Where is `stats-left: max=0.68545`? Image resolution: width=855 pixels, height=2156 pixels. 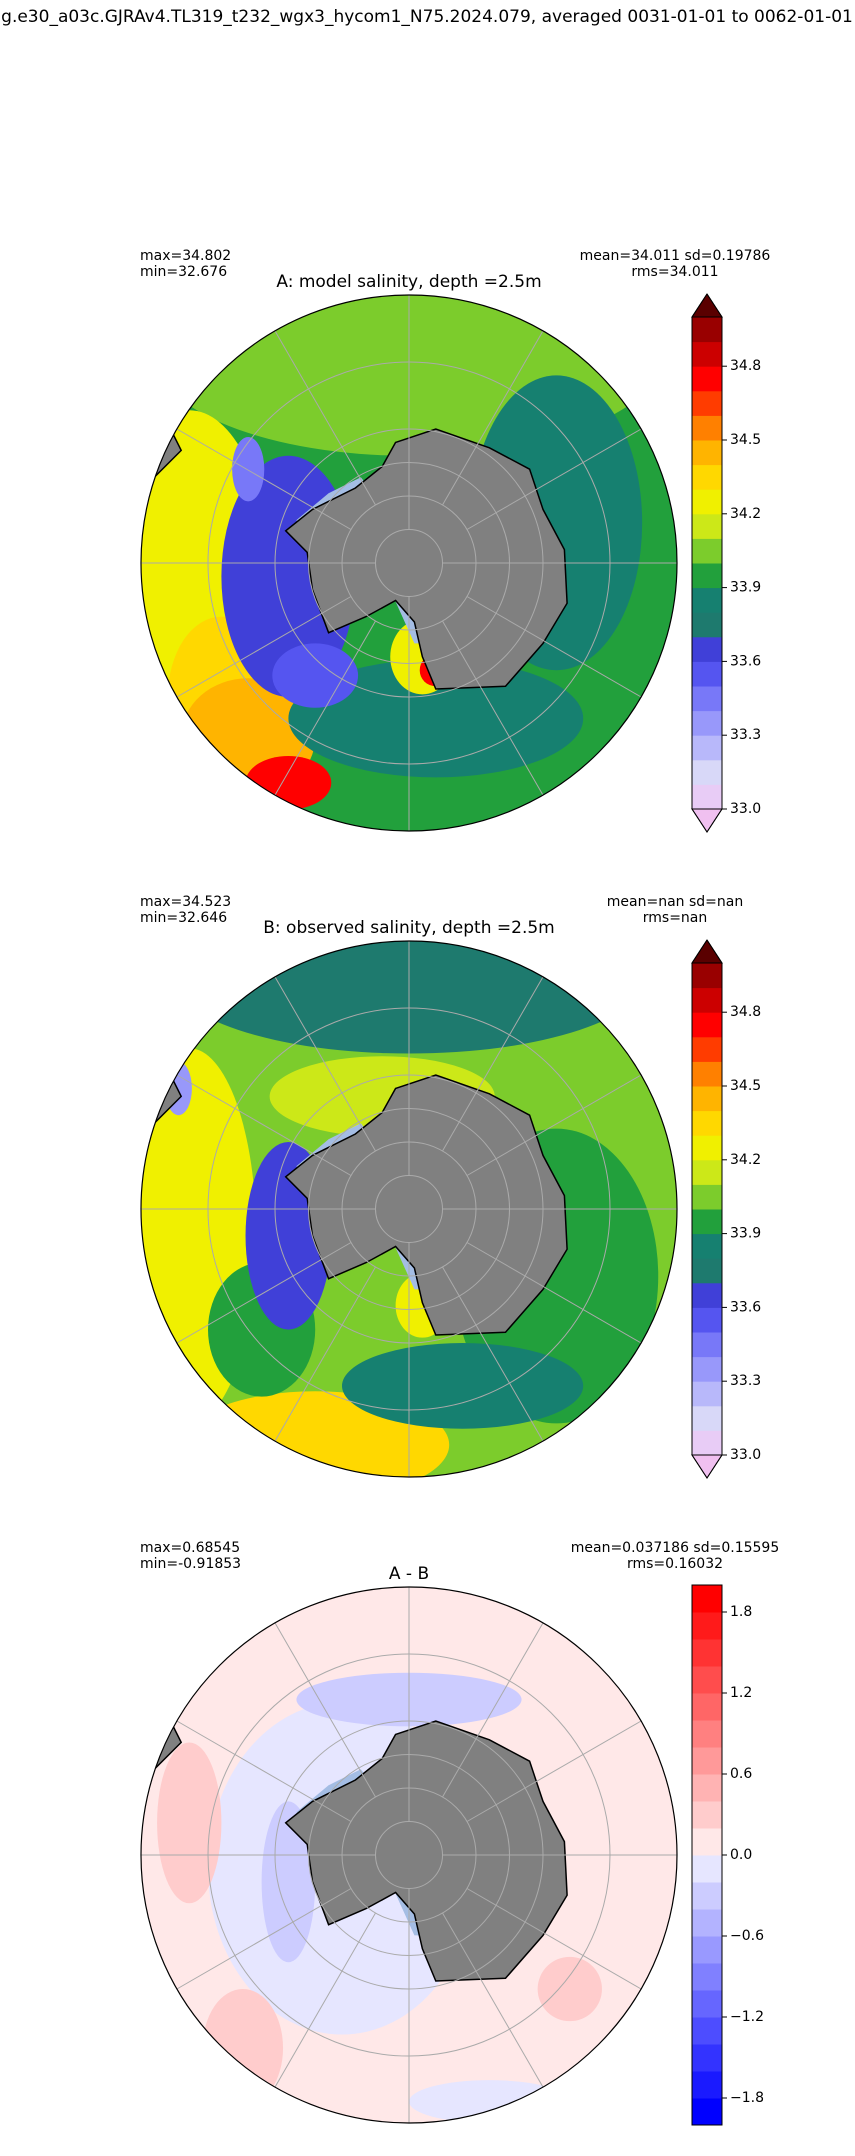
stats-left: max=0.68545 is located at coordinates (190, 1548).